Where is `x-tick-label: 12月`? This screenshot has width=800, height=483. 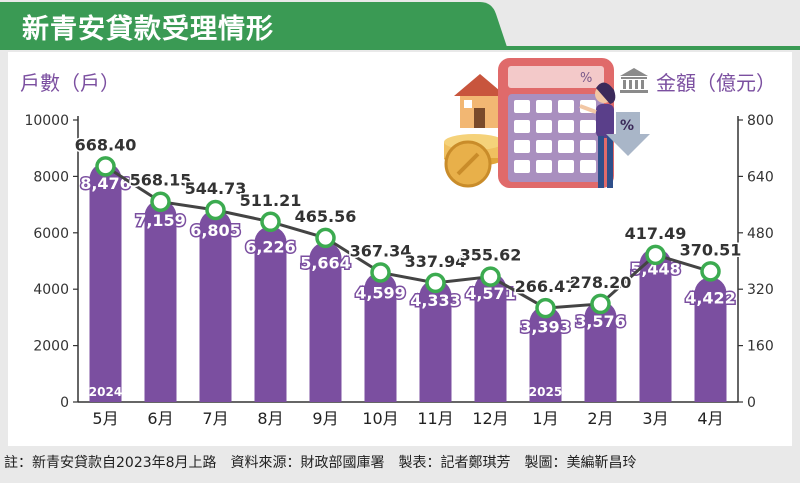
x-tick-label: 12月 is located at coordinates (490, 418).